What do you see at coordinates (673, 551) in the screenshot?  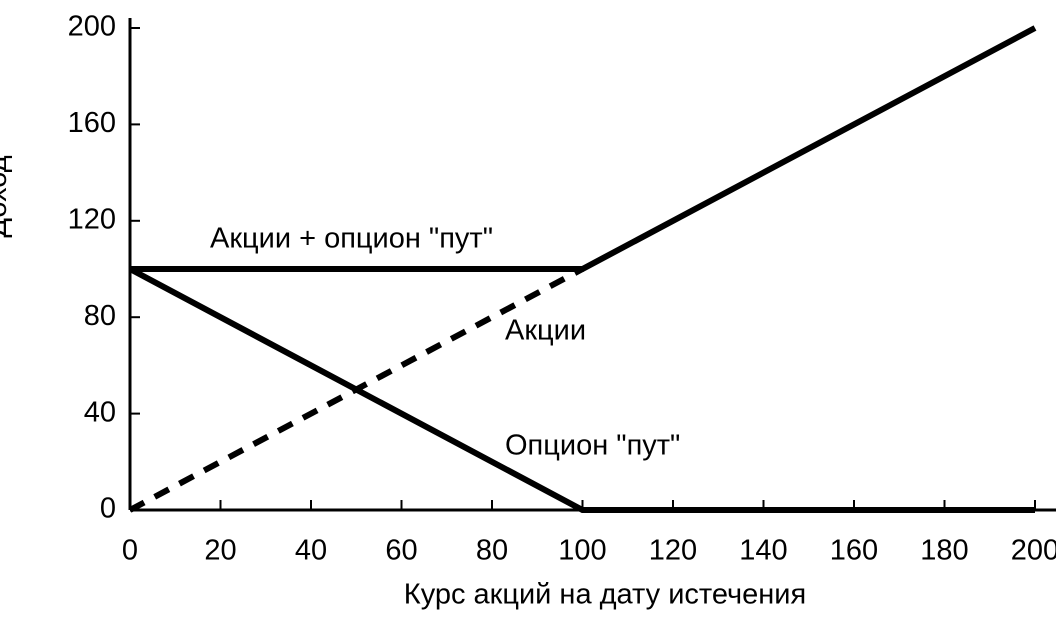 I see `x-tick-label: 120` at bounding box center [673, 551].